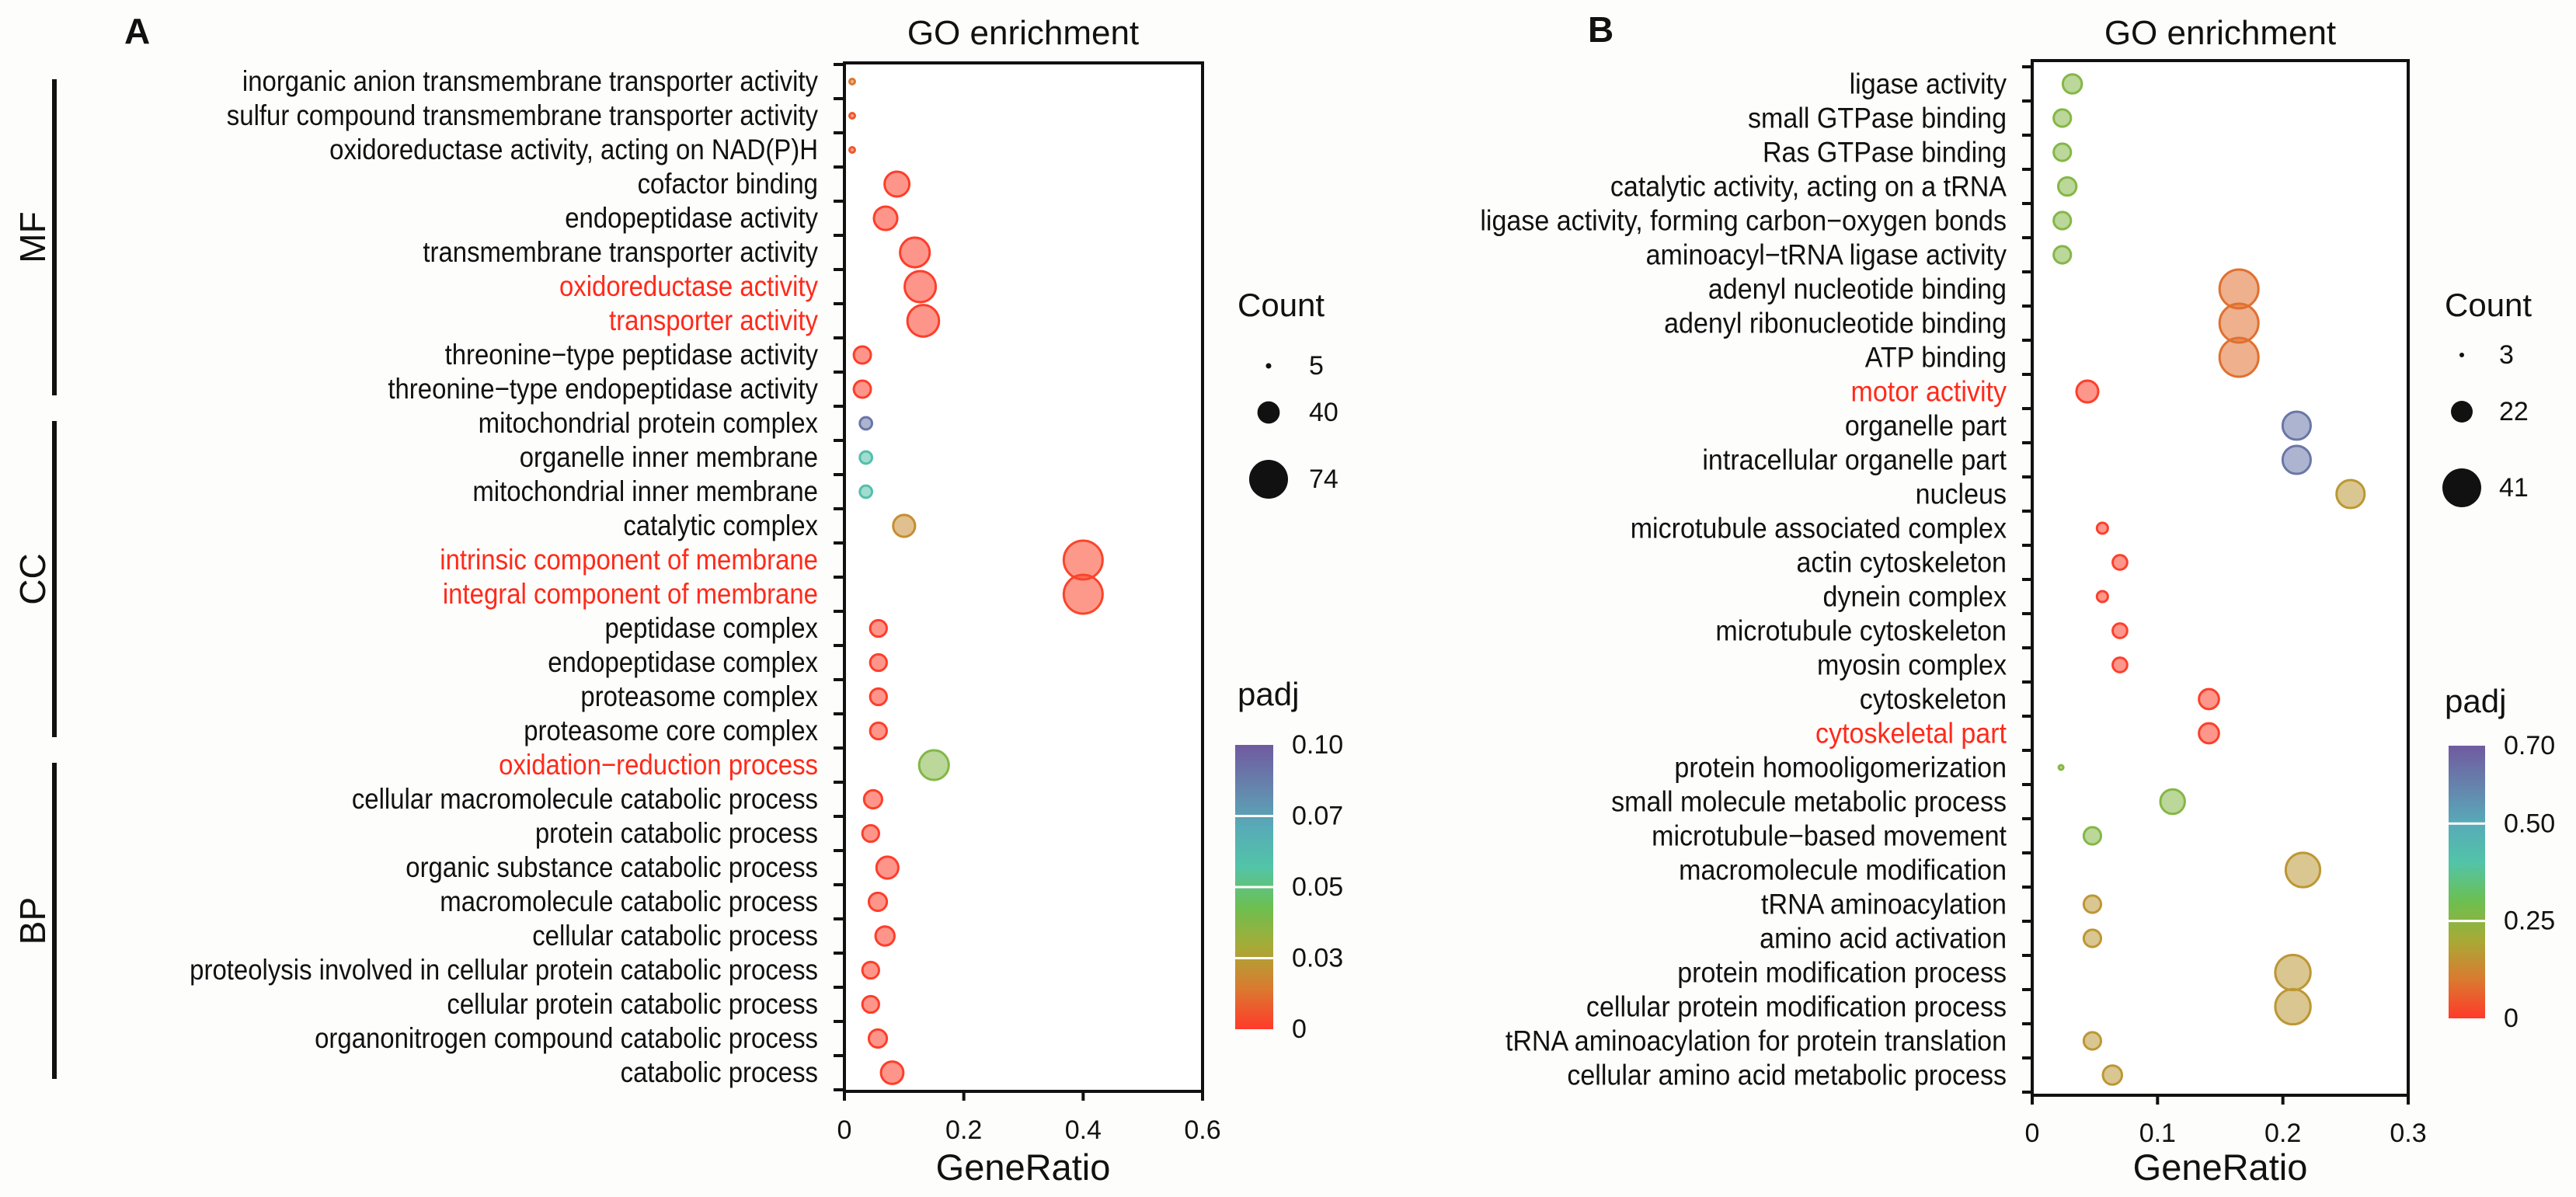 Image resolution: width=2576 pixels, height=1197 pixels. What do you see at coordinates (603, 389) in the screenshot?
I see `term-label: threonine−type endopeptidase activity` at bounding box center [603, 389].